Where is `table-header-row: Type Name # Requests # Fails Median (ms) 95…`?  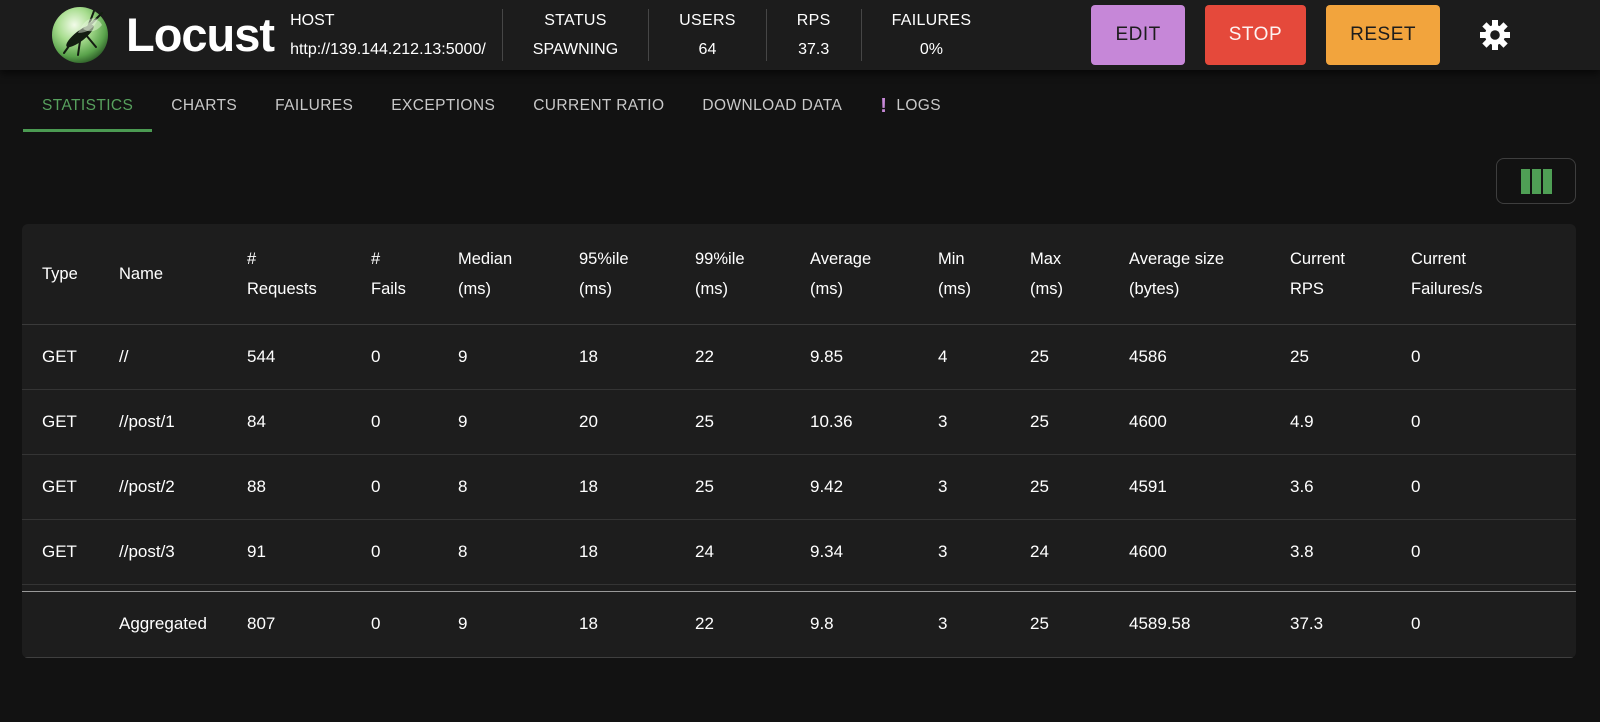
table-header-row: Type Name # Requests # Fails Median (ms) 95… is located at coordinates (799, 274).